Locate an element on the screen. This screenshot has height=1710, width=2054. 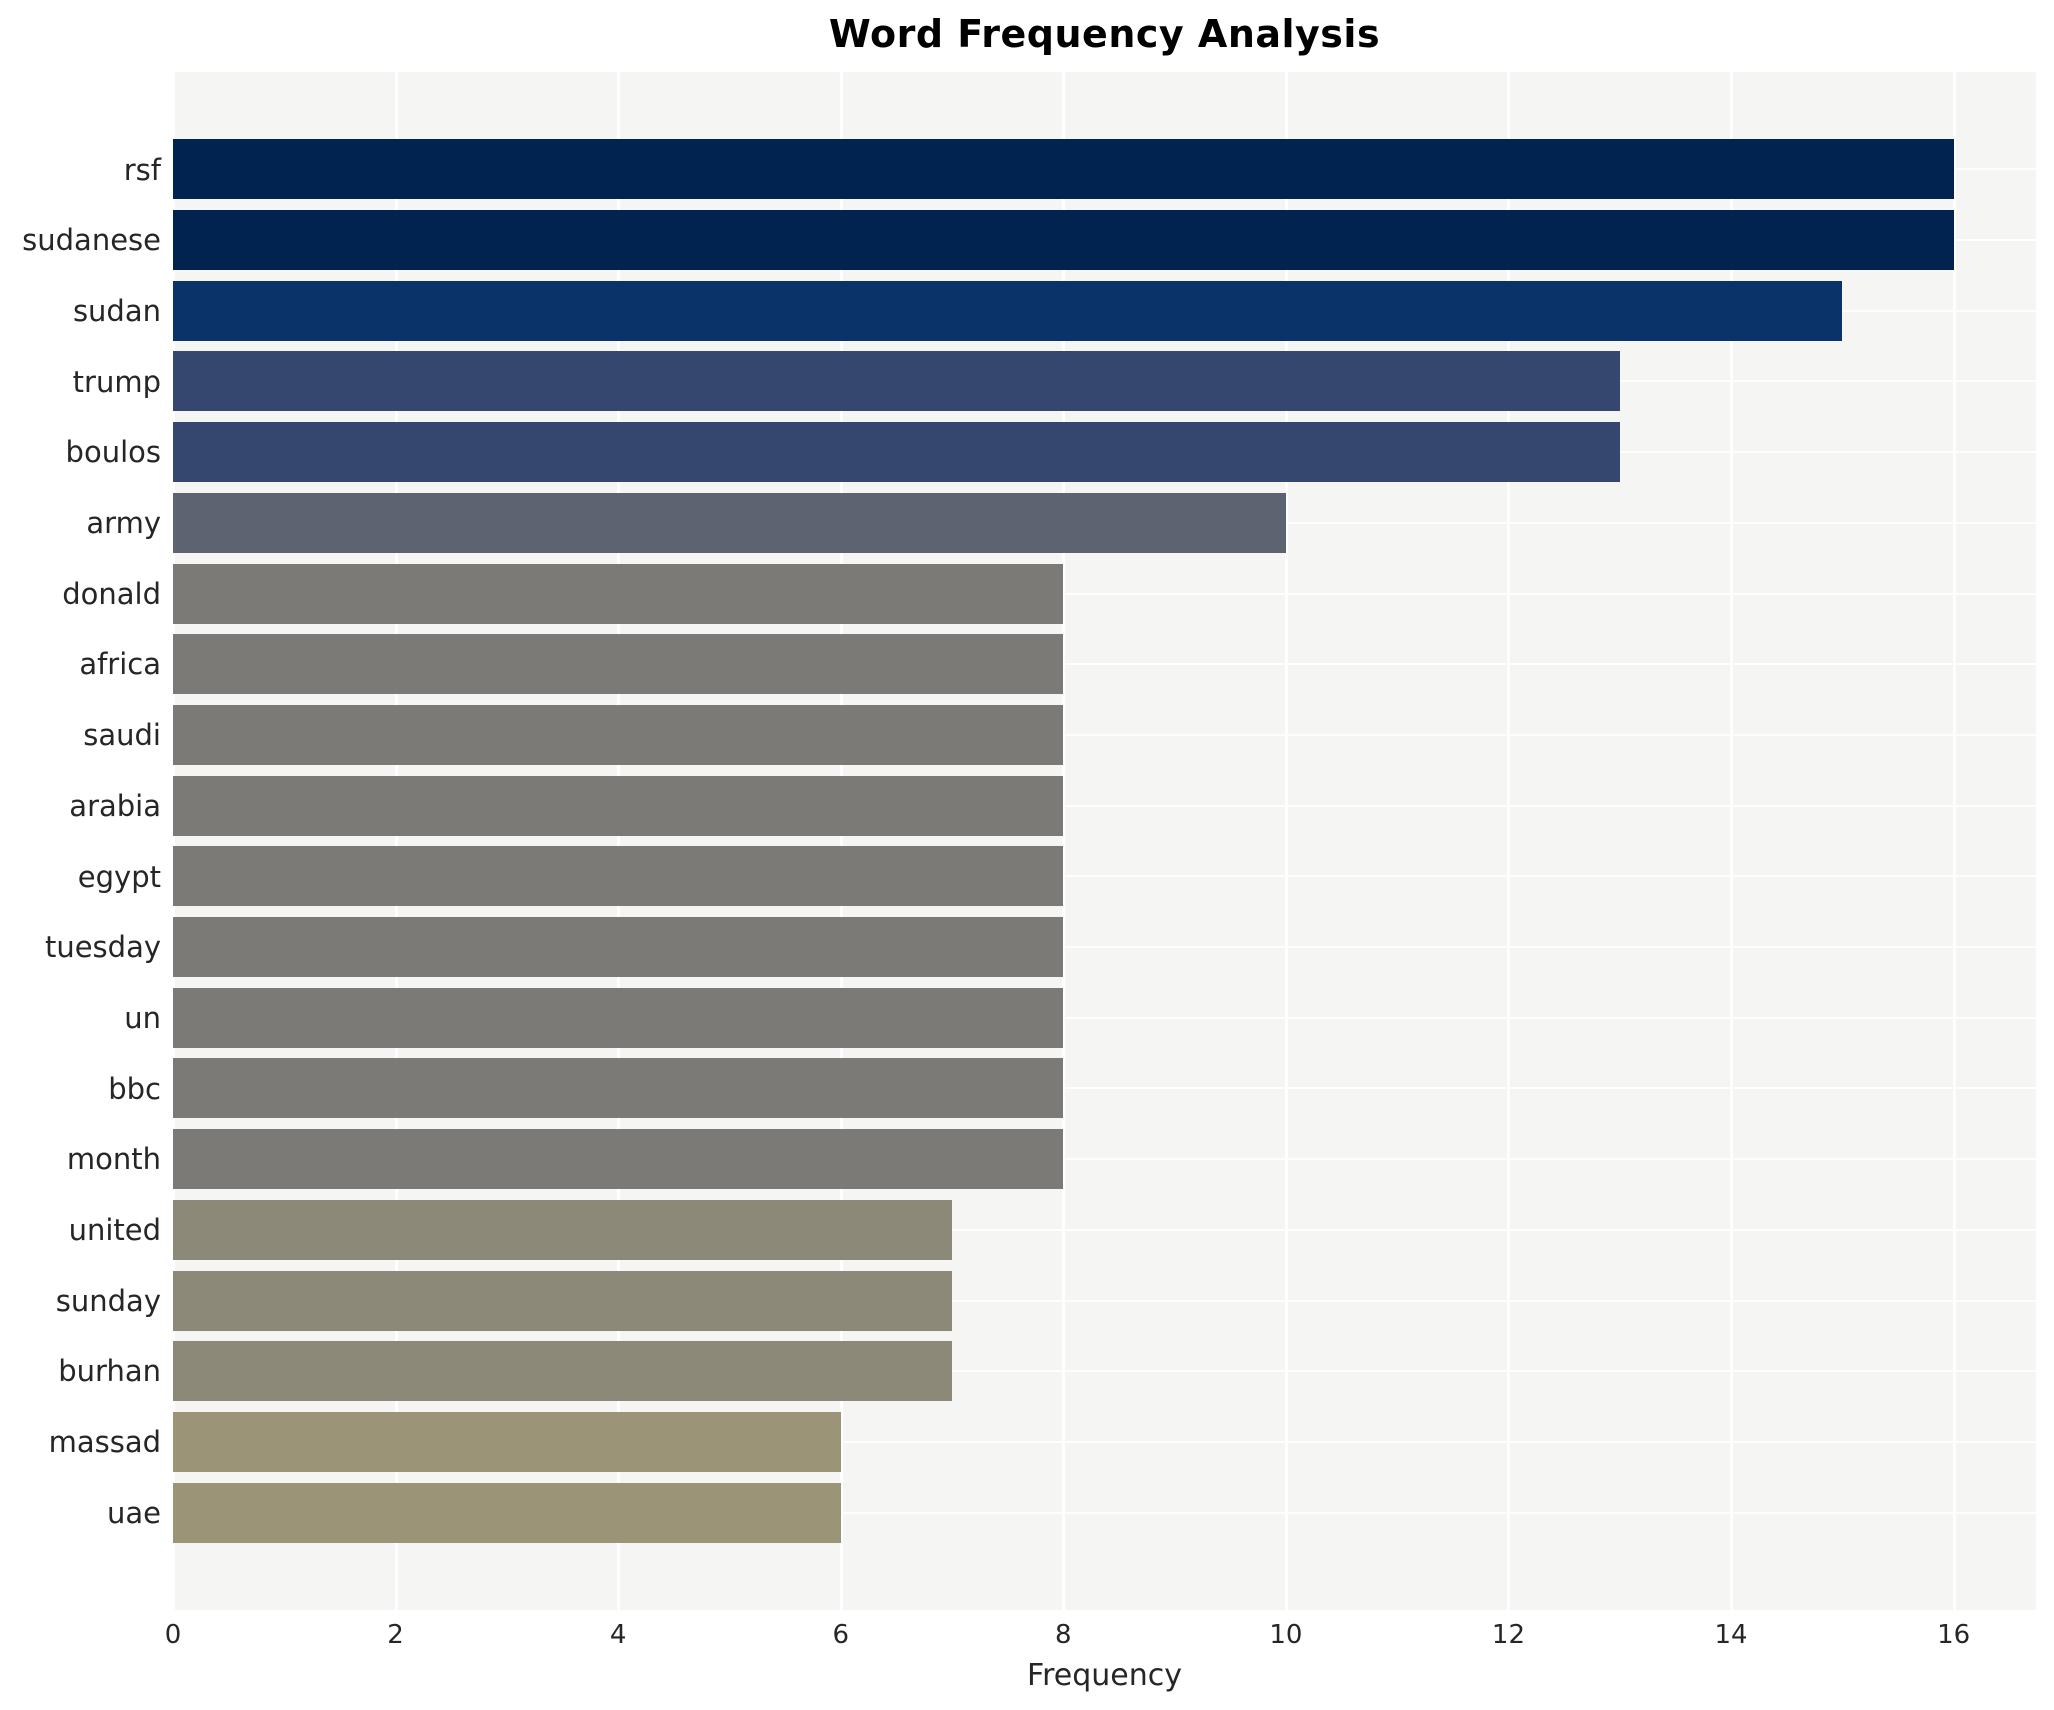
bar-burhan is located at coordinates (563, 1371).